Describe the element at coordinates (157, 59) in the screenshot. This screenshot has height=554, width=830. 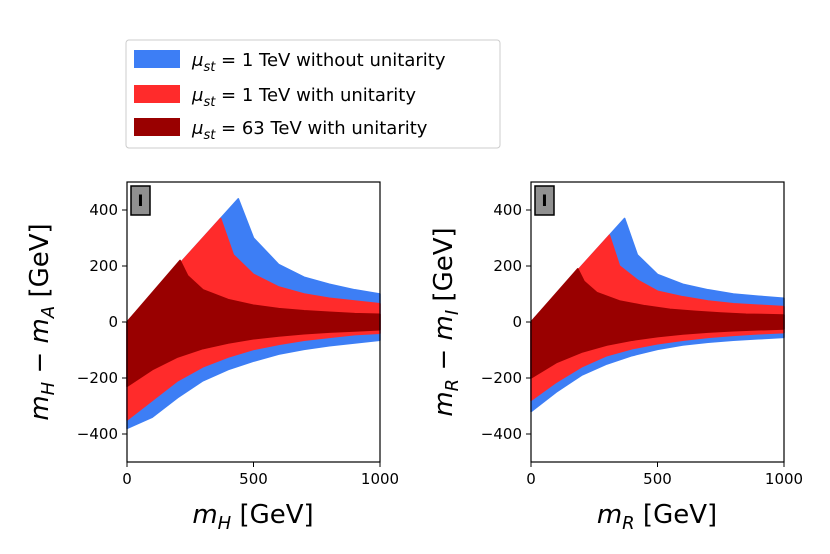
I see `legend-swatch-blue` at that location.